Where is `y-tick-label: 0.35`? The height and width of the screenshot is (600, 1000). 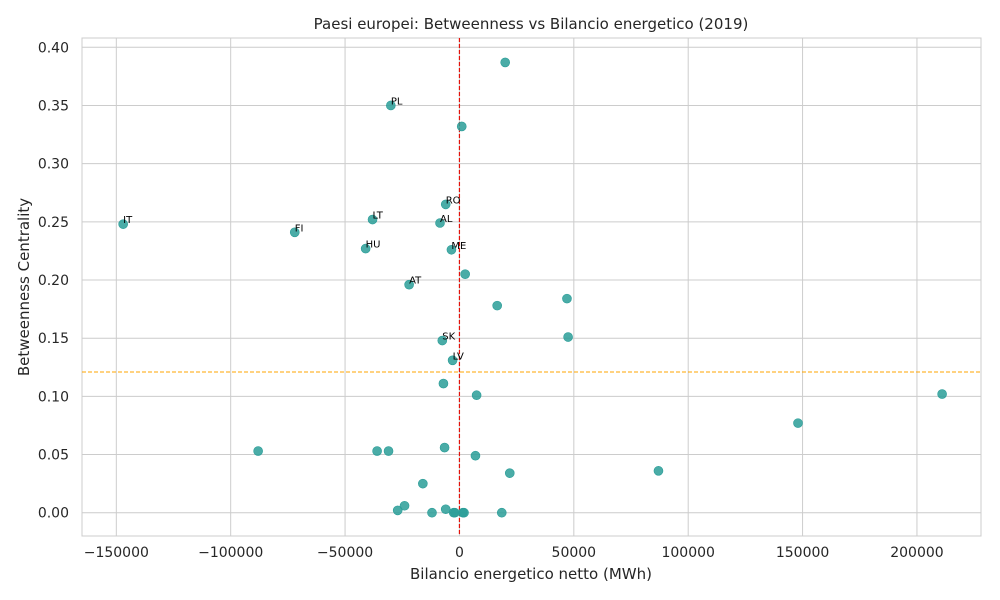
y-tick-label: 0.35 is located at coordinates (53, 106).